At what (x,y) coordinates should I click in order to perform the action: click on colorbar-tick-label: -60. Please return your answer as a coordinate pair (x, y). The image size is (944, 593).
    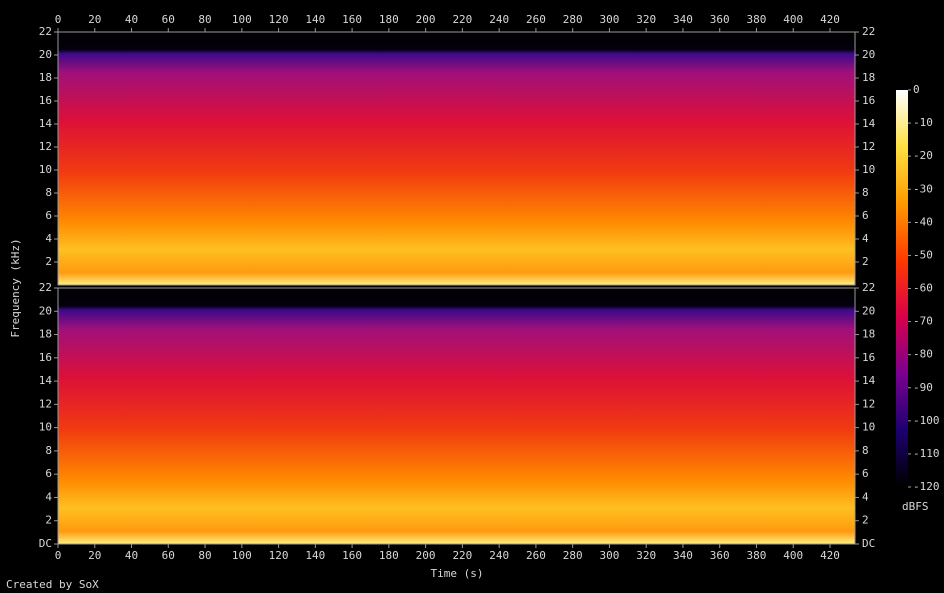
    Looking at the image, I should click on (923, 288).